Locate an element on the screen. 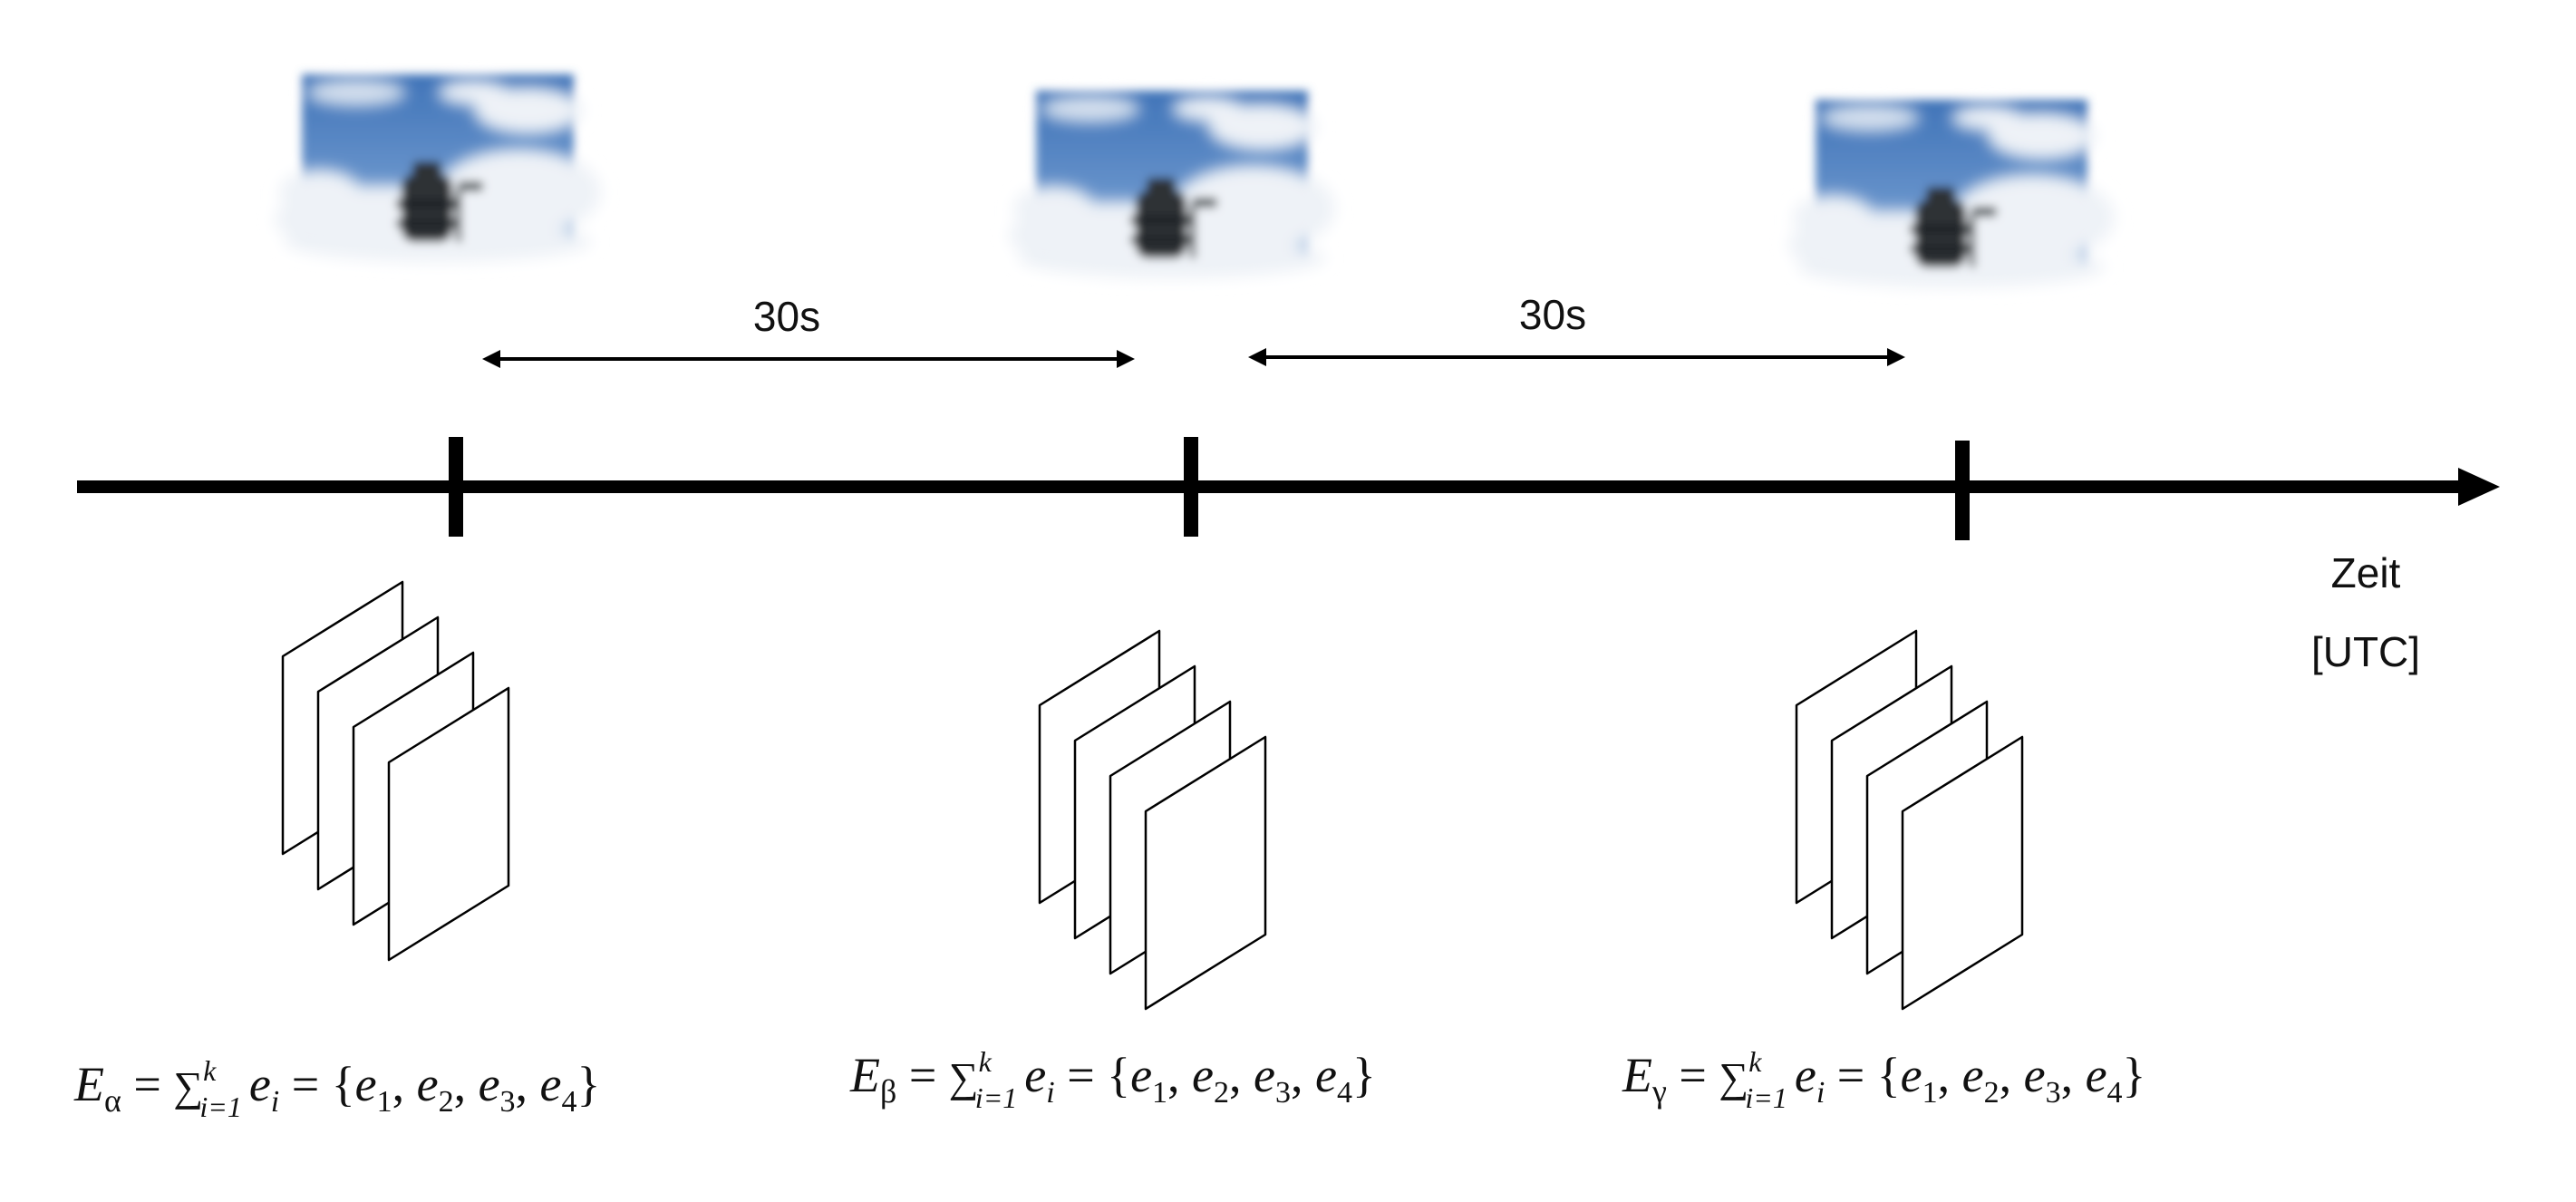  axis-label-zeit: Zeit is located at coordinates (2366, 572).